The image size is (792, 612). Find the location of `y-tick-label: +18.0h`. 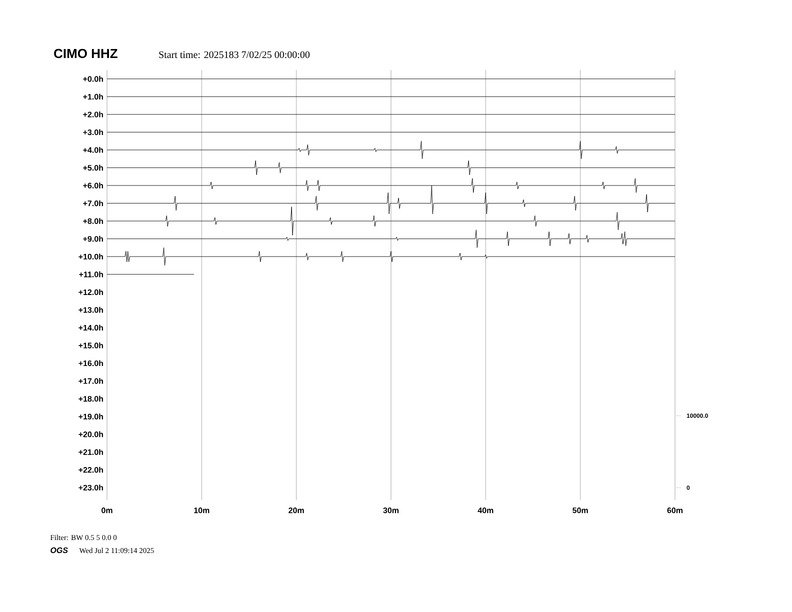

y-tick-label: +18.0h is located at coordinates (90, 399).